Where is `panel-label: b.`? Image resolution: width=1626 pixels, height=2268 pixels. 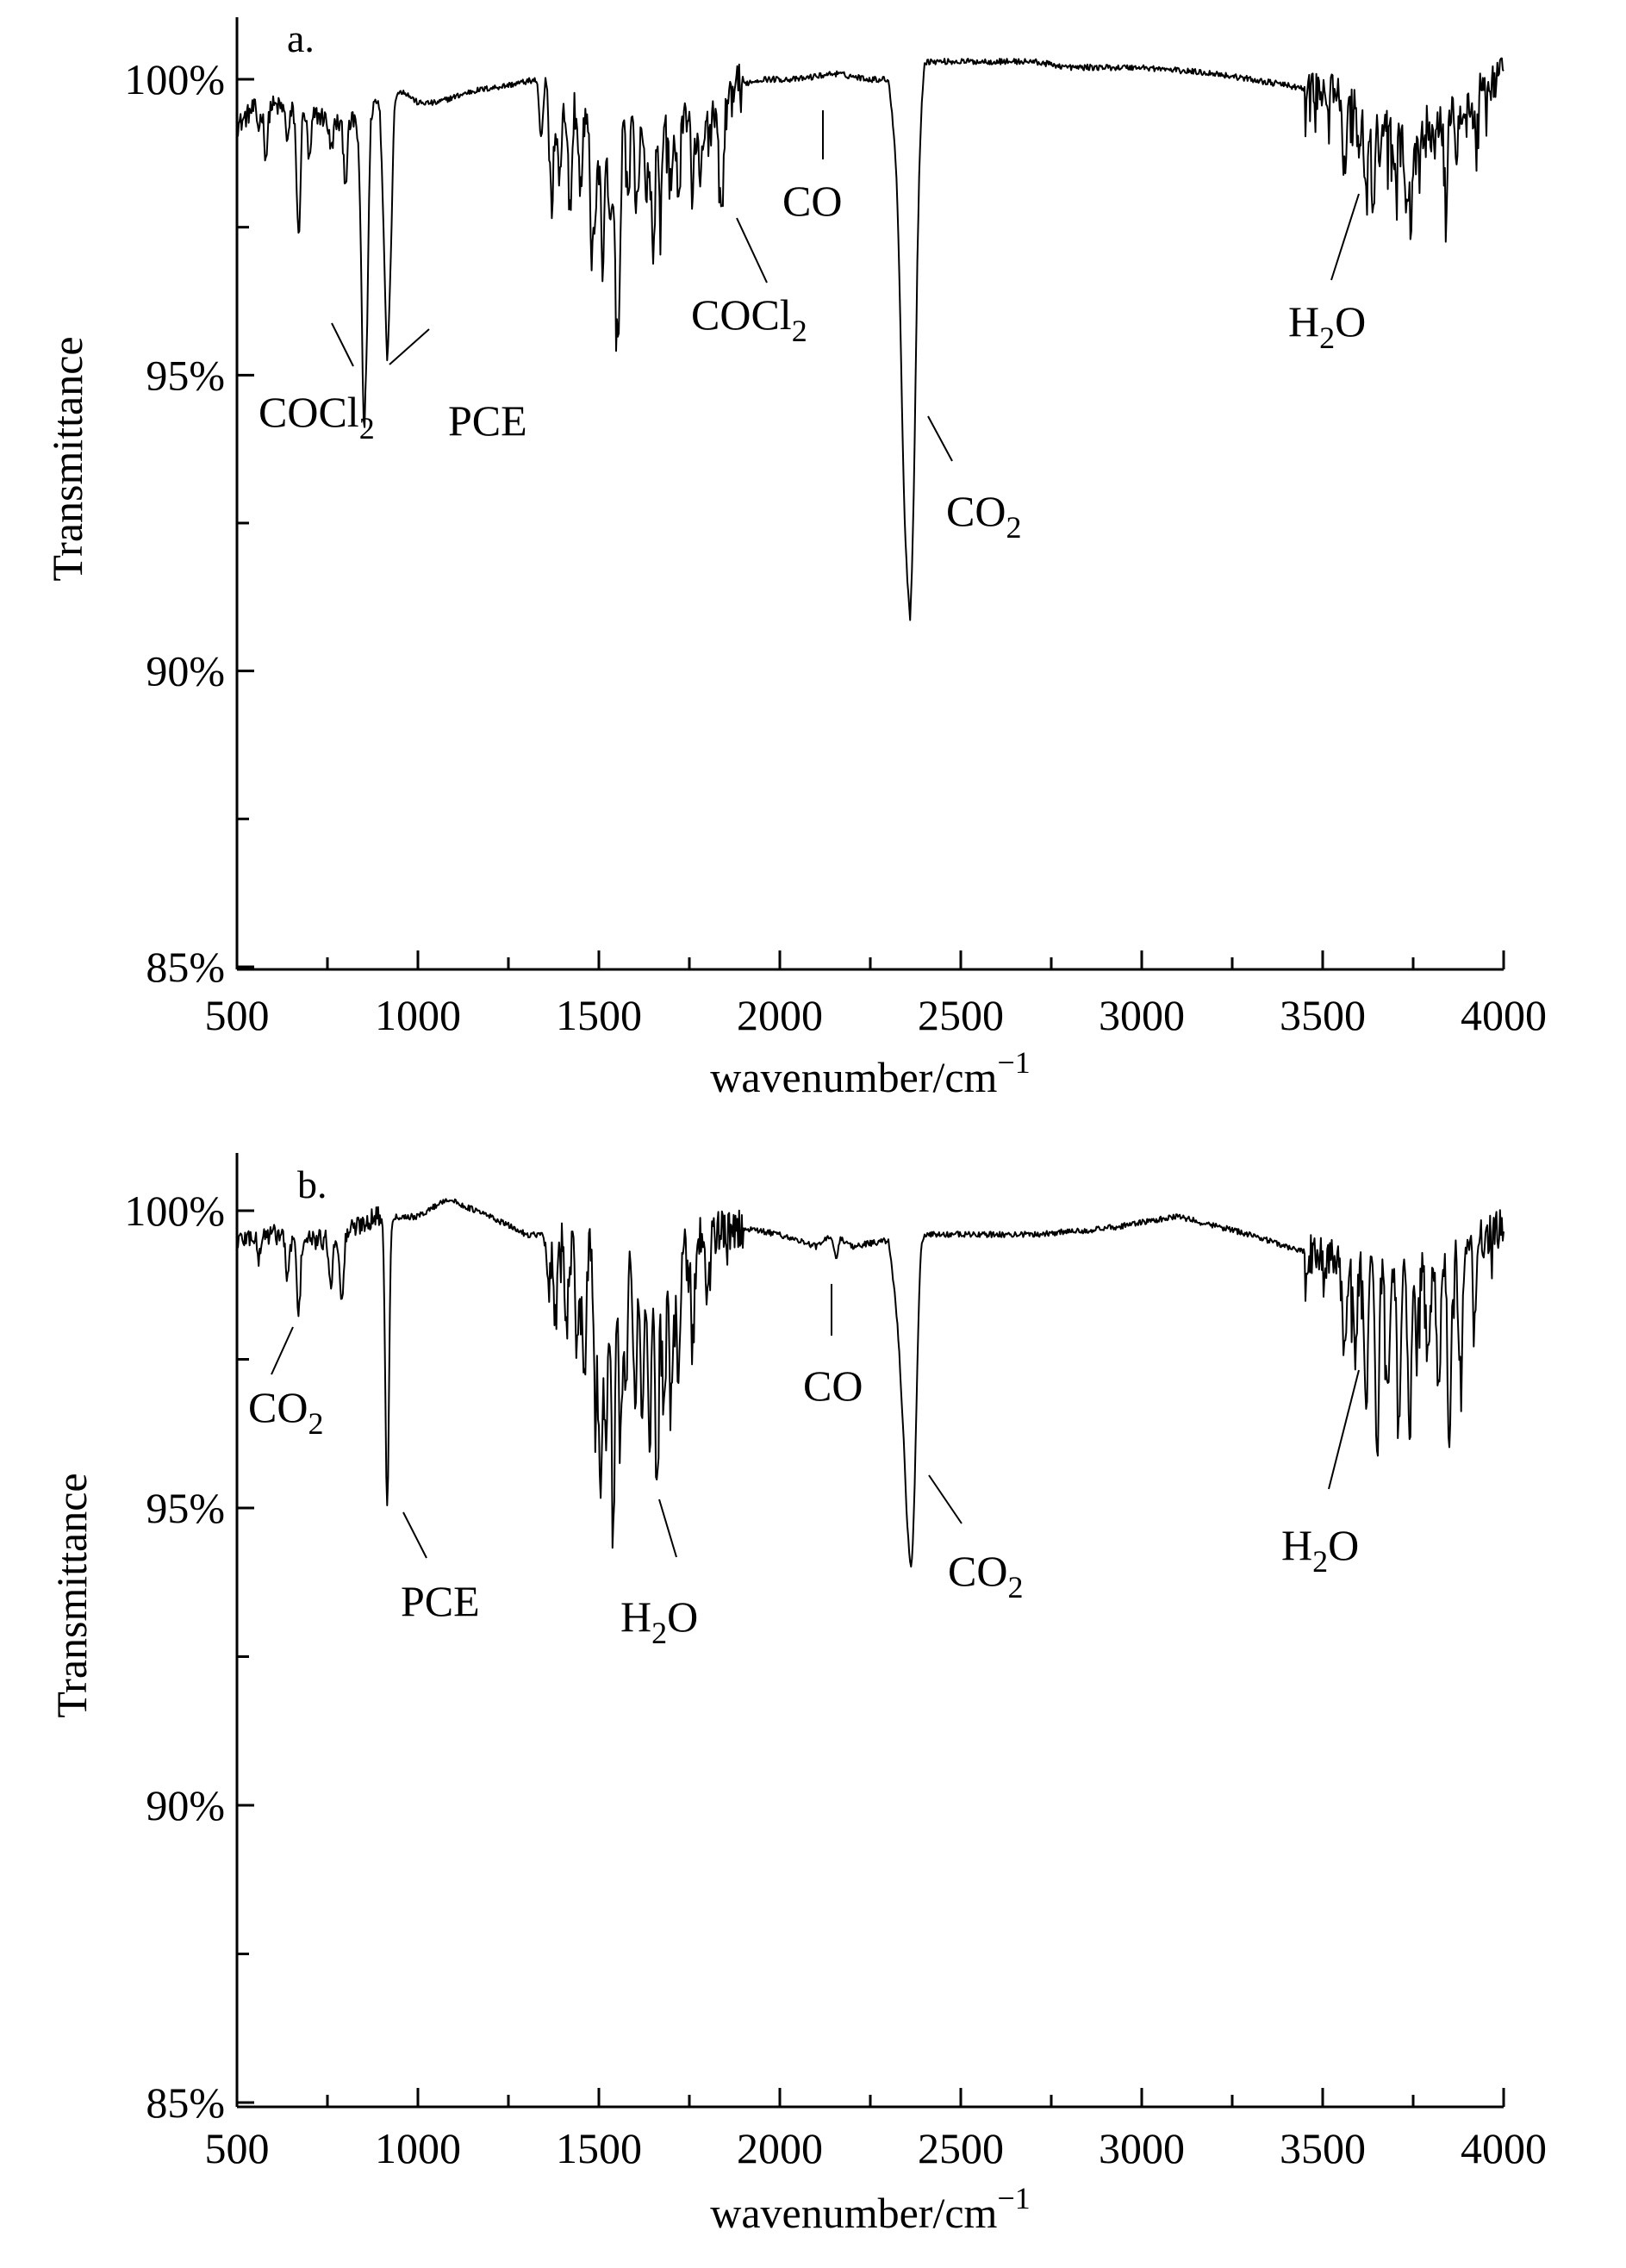
panel-label: b. is located at coordinates (312, 1184).